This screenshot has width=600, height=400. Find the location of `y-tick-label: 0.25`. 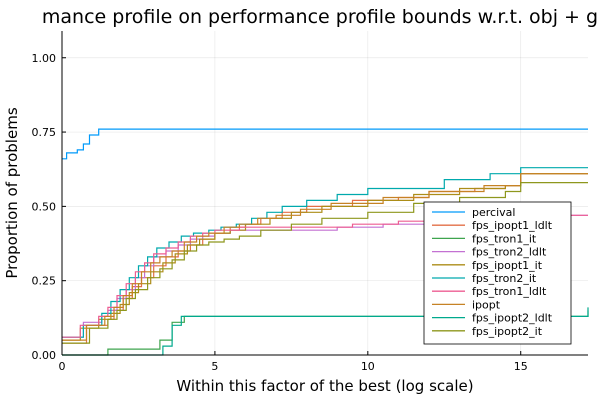

y-tick-label: 0.25 is located at coordinates (44, 281).